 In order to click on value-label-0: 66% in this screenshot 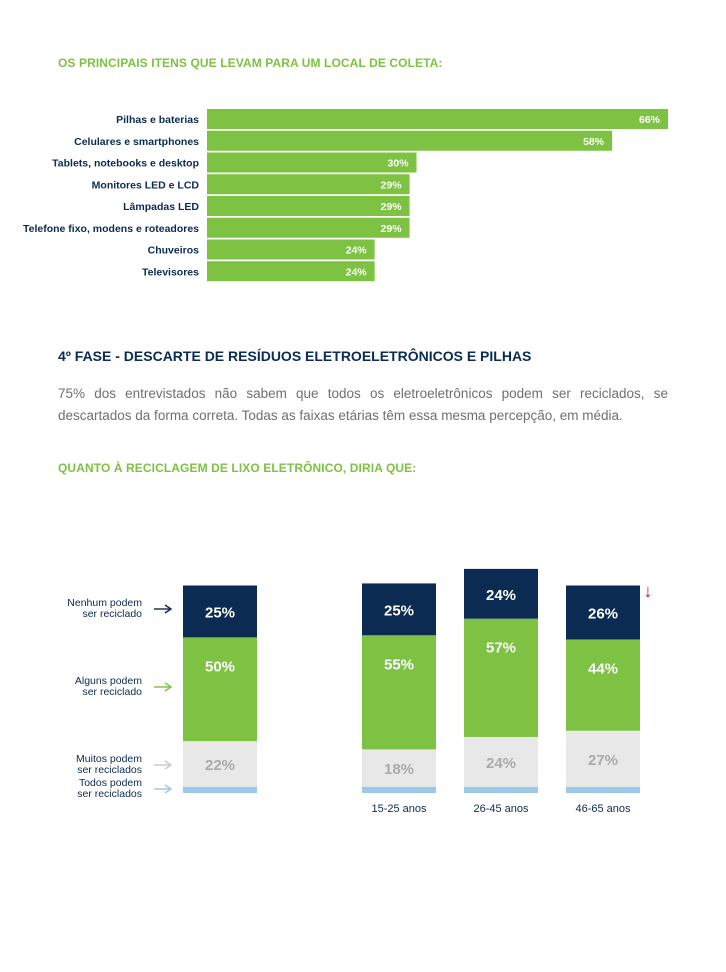, I will do `click(650, 120)`.